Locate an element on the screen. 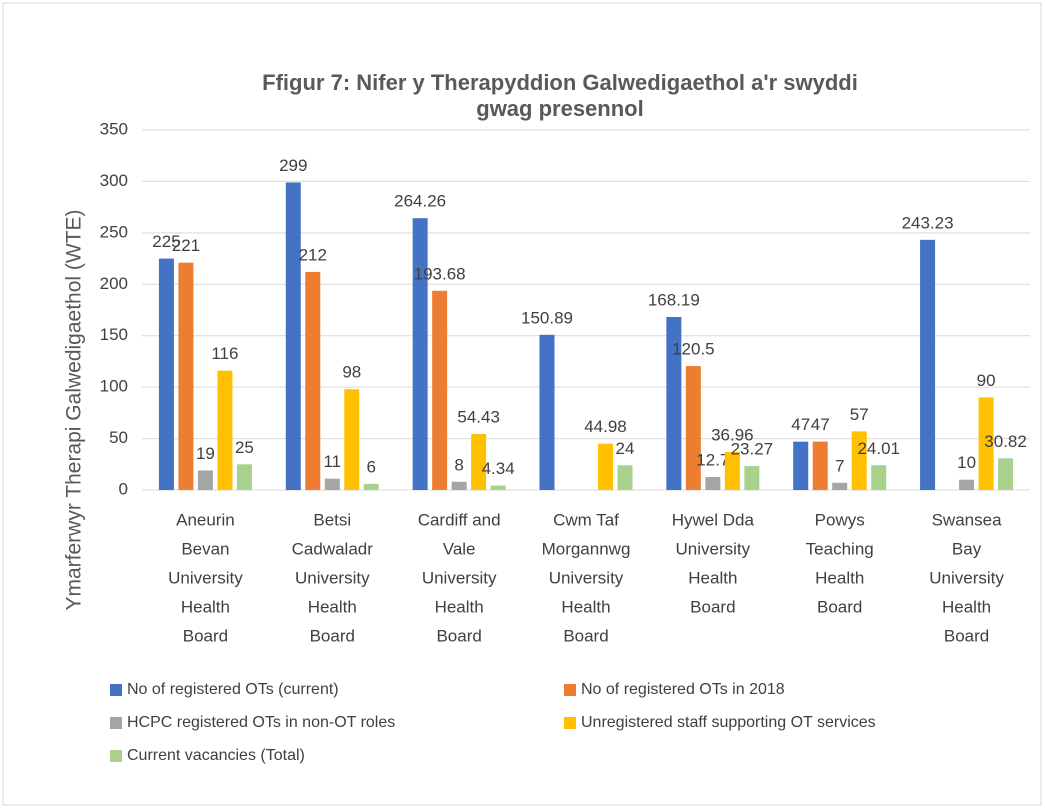 Image resolution: width=1045 pixels, height=809 pixels. x-tick-label: Powys is located at coordinates (840, 519).